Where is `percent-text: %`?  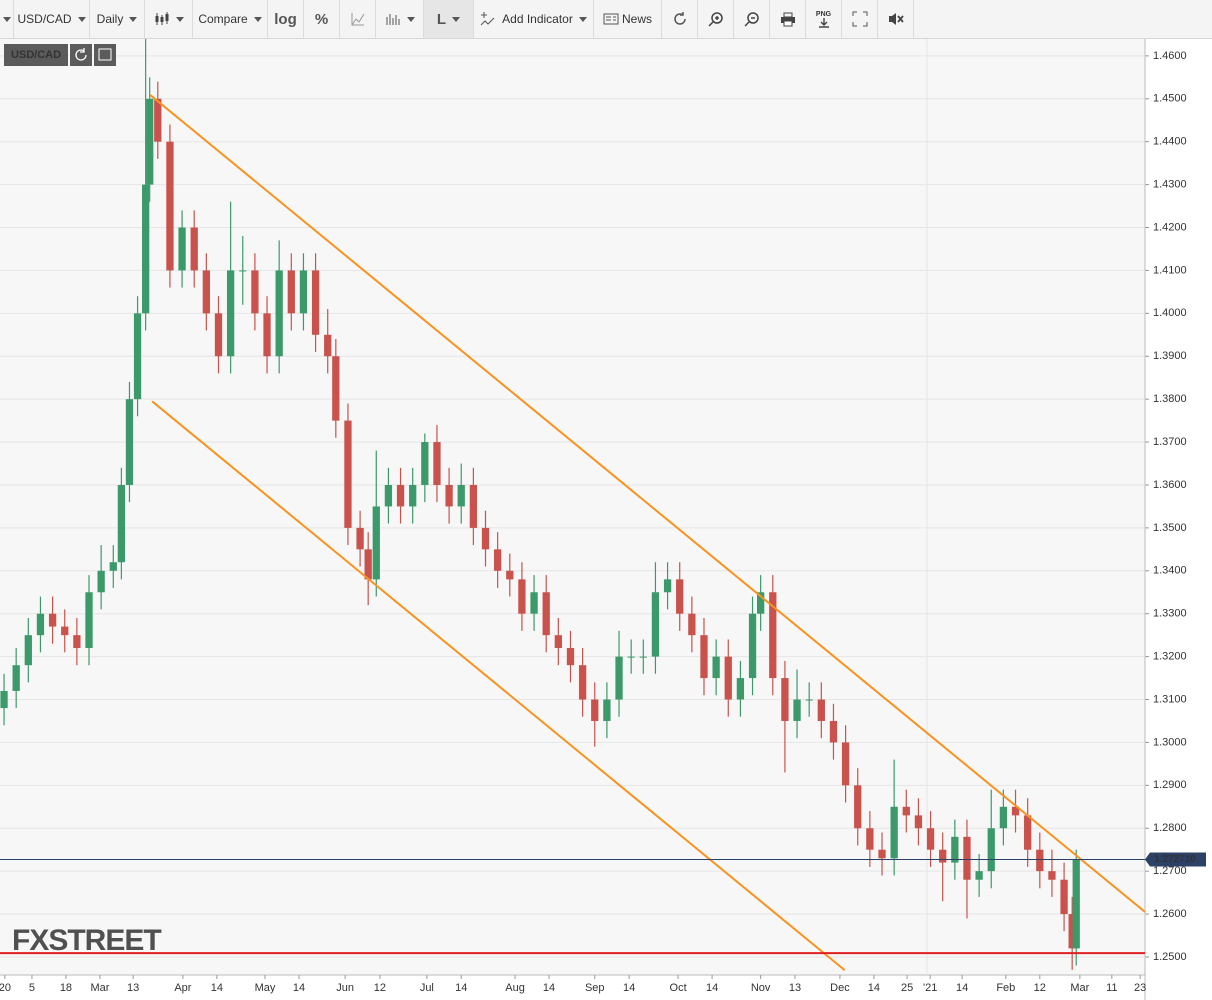 percent-text: % is located at coordinates (321, 19).